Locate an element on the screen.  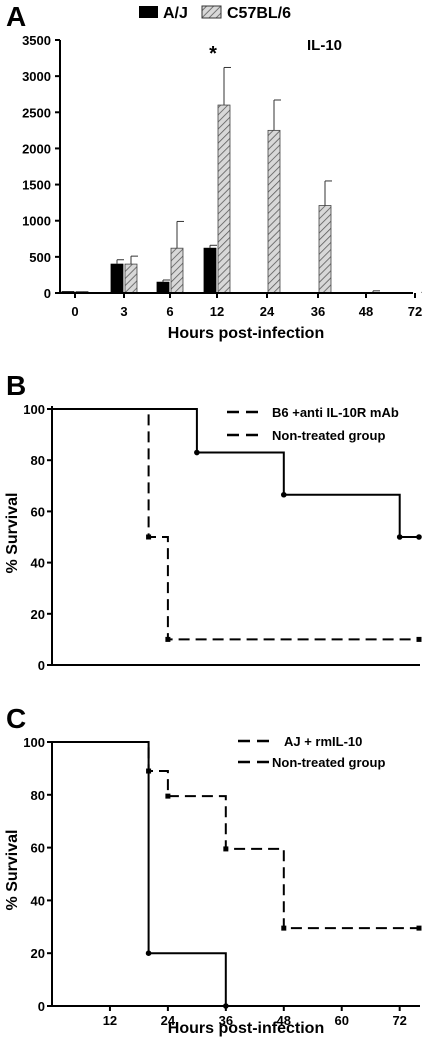
legend-label-c57bl6: C57BL/6 is located at coordinates (259, 13).